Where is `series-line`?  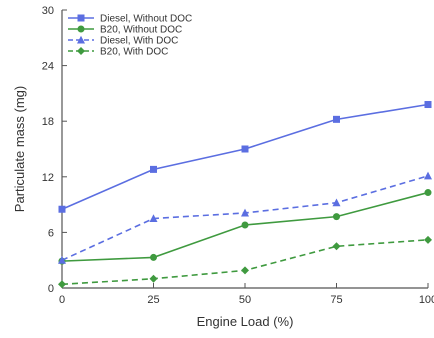
series-line is located at coordinates (245, 262).